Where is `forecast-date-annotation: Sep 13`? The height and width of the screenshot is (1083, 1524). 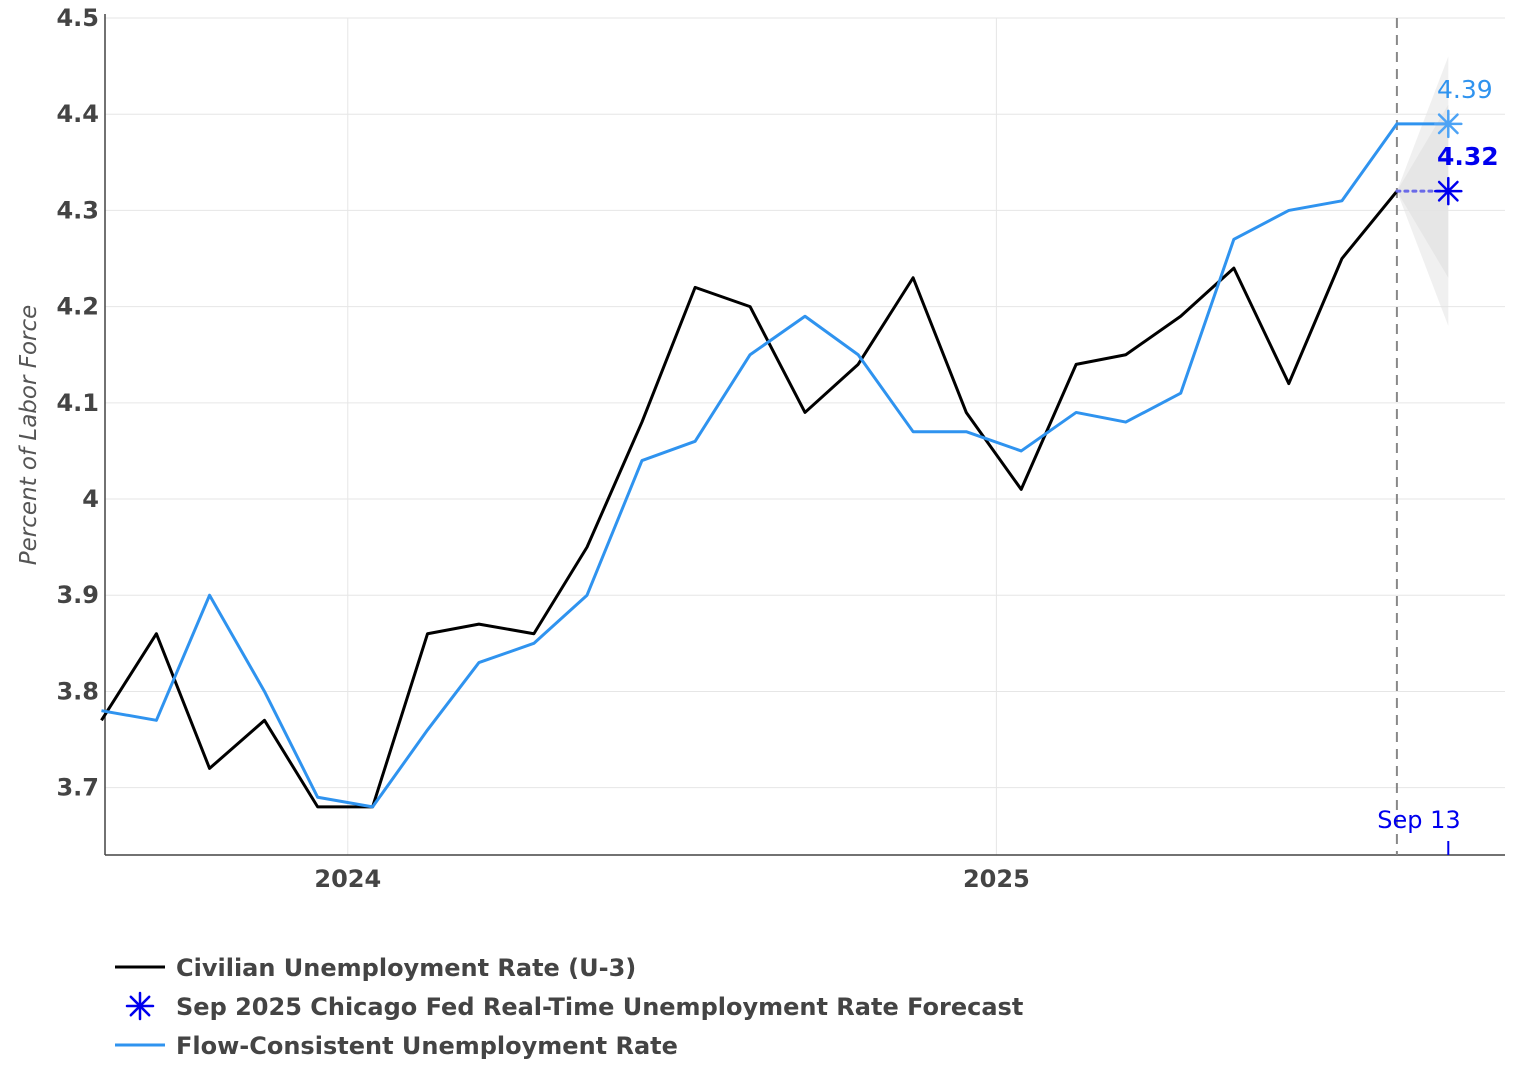 forecast-date-annotation: Sep 13 is located at coordinates (1418, 820).